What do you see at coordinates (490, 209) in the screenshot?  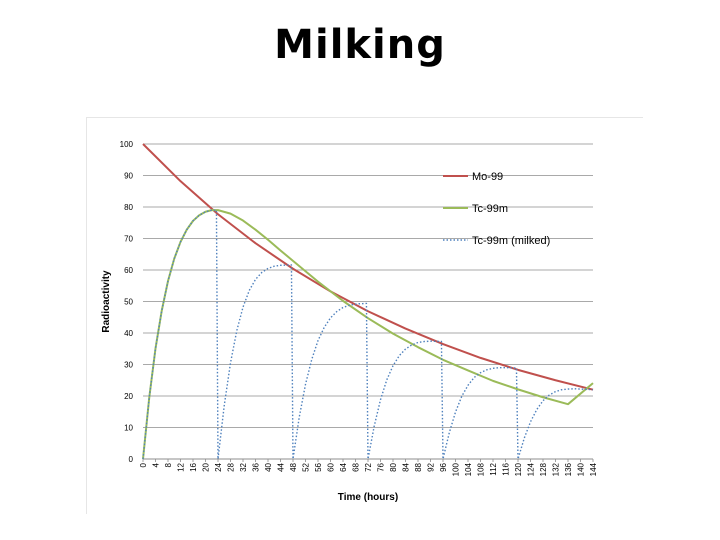 I see `legend-label: Tc-99m` at bounding box center [490, 209].